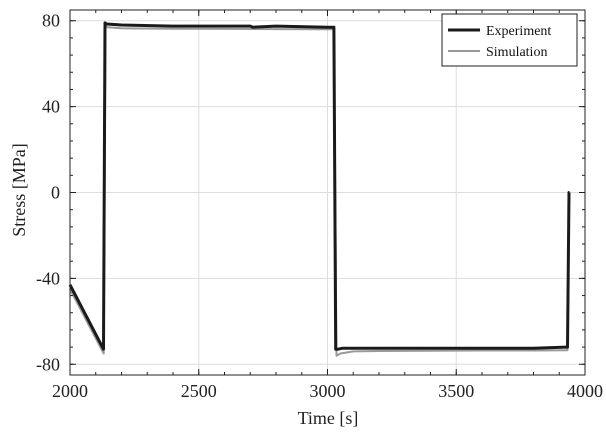 Image resolution: width=606 pixels, height=432 pixels. I want to click on x-axis-title: Time [s], so click(328, 418).